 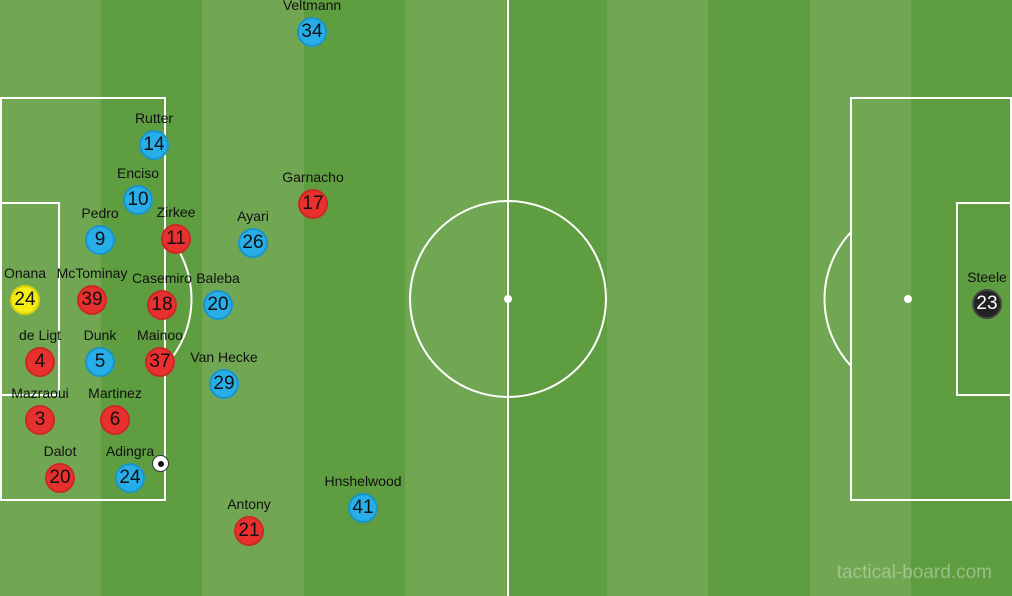 What do you see at coordinates (130, 451) in the screenshot?
I see `player-name: Adingra` at bounding box center [130, 451].